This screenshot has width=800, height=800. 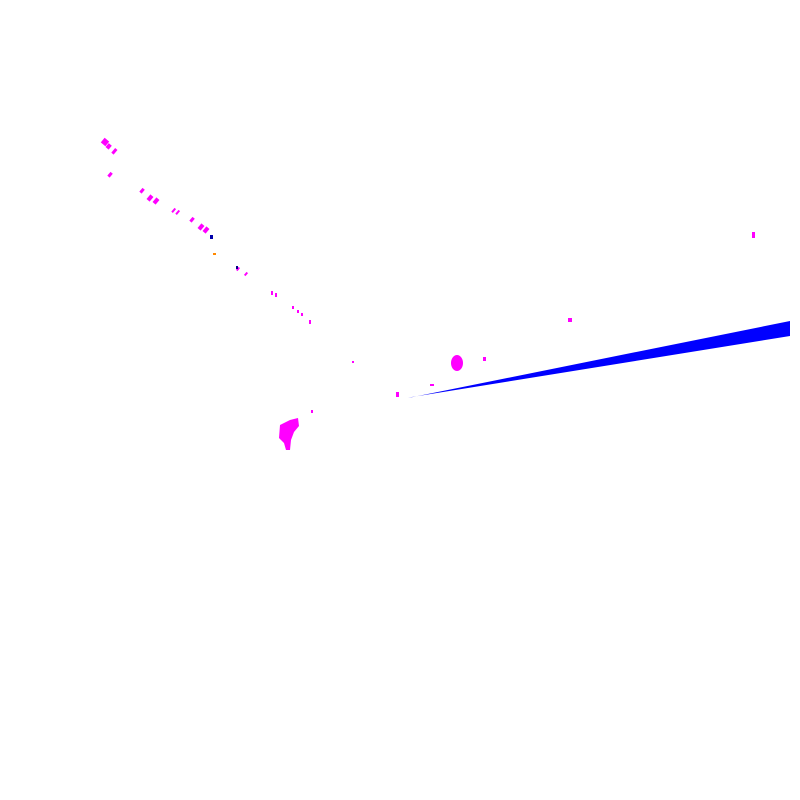 I want to click on blue-wedge, so click(x=599, y=359).